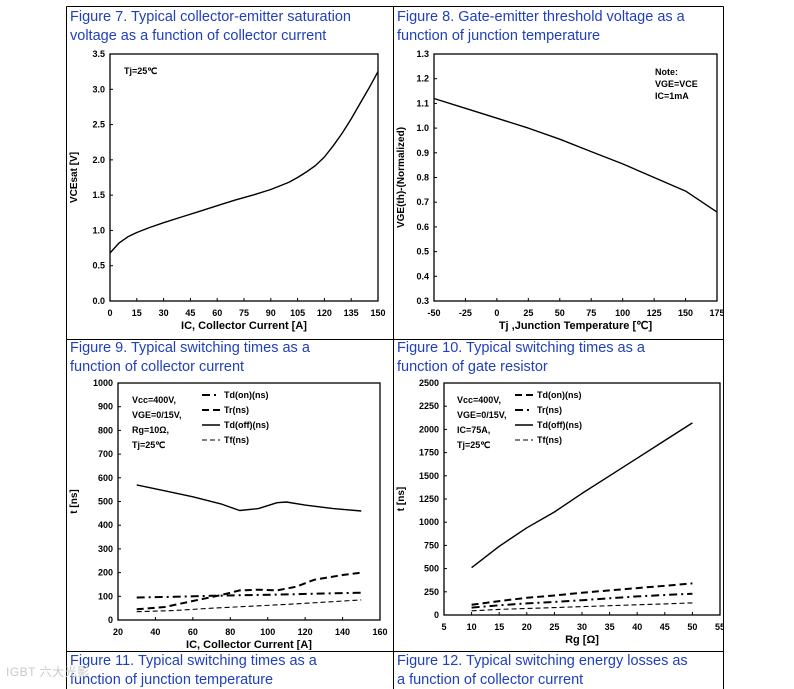 The height and width of the screenshot is (689, 794). What do you see at coordinates (98, 125) in the screenshot?
I see `y-tick-label: 2.5` at bounding box center [98, 125].